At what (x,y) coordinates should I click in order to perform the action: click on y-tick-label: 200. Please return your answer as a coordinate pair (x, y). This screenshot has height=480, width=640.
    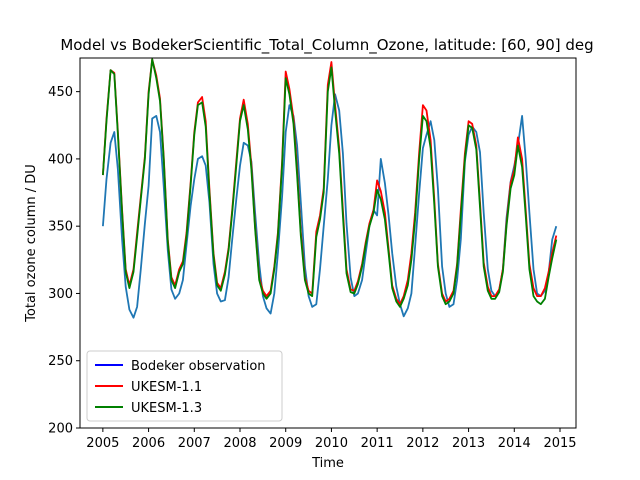
    Looking at the image, I should click on (60, 429).